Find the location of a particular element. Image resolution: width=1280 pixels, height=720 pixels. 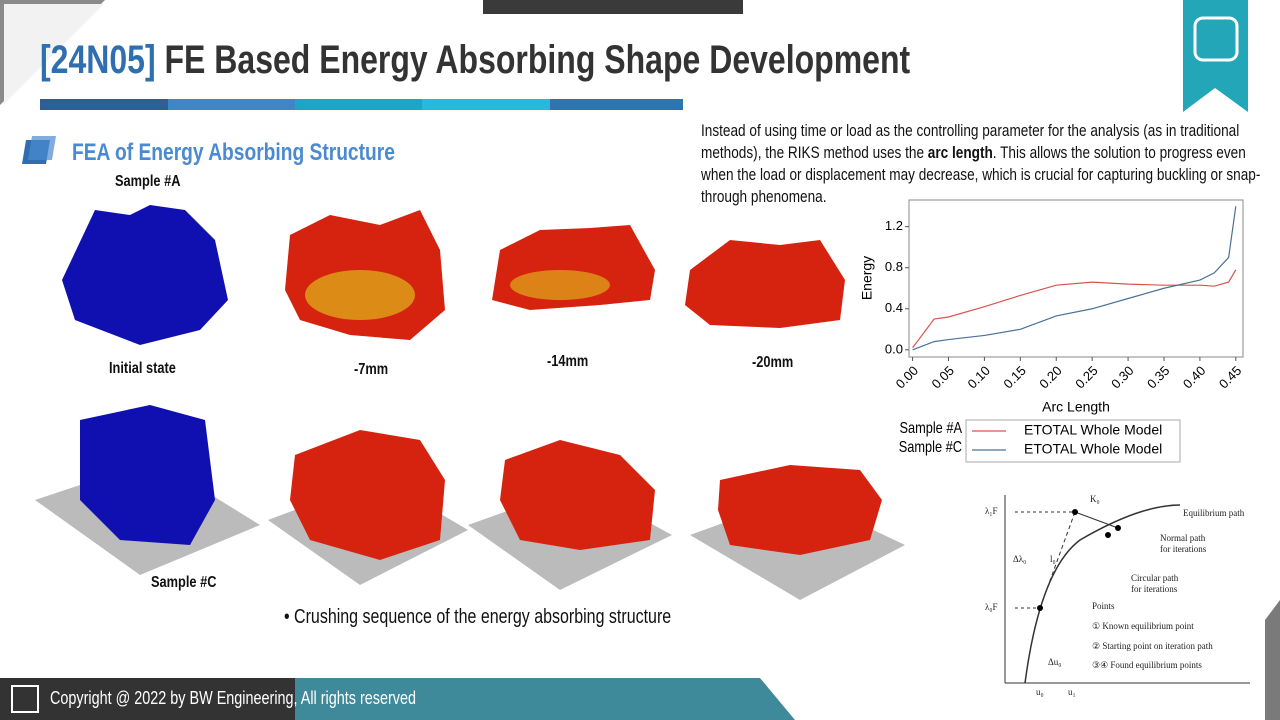

diagram-label: Equilibrium path is located at coordinates (1214, 513).